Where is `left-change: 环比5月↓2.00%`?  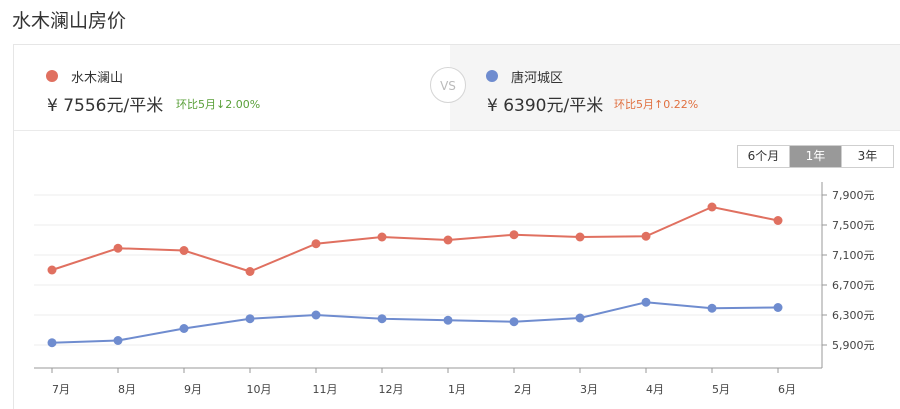
left-change: 环比5月↓2.00% is located at coordinates (218, 104).